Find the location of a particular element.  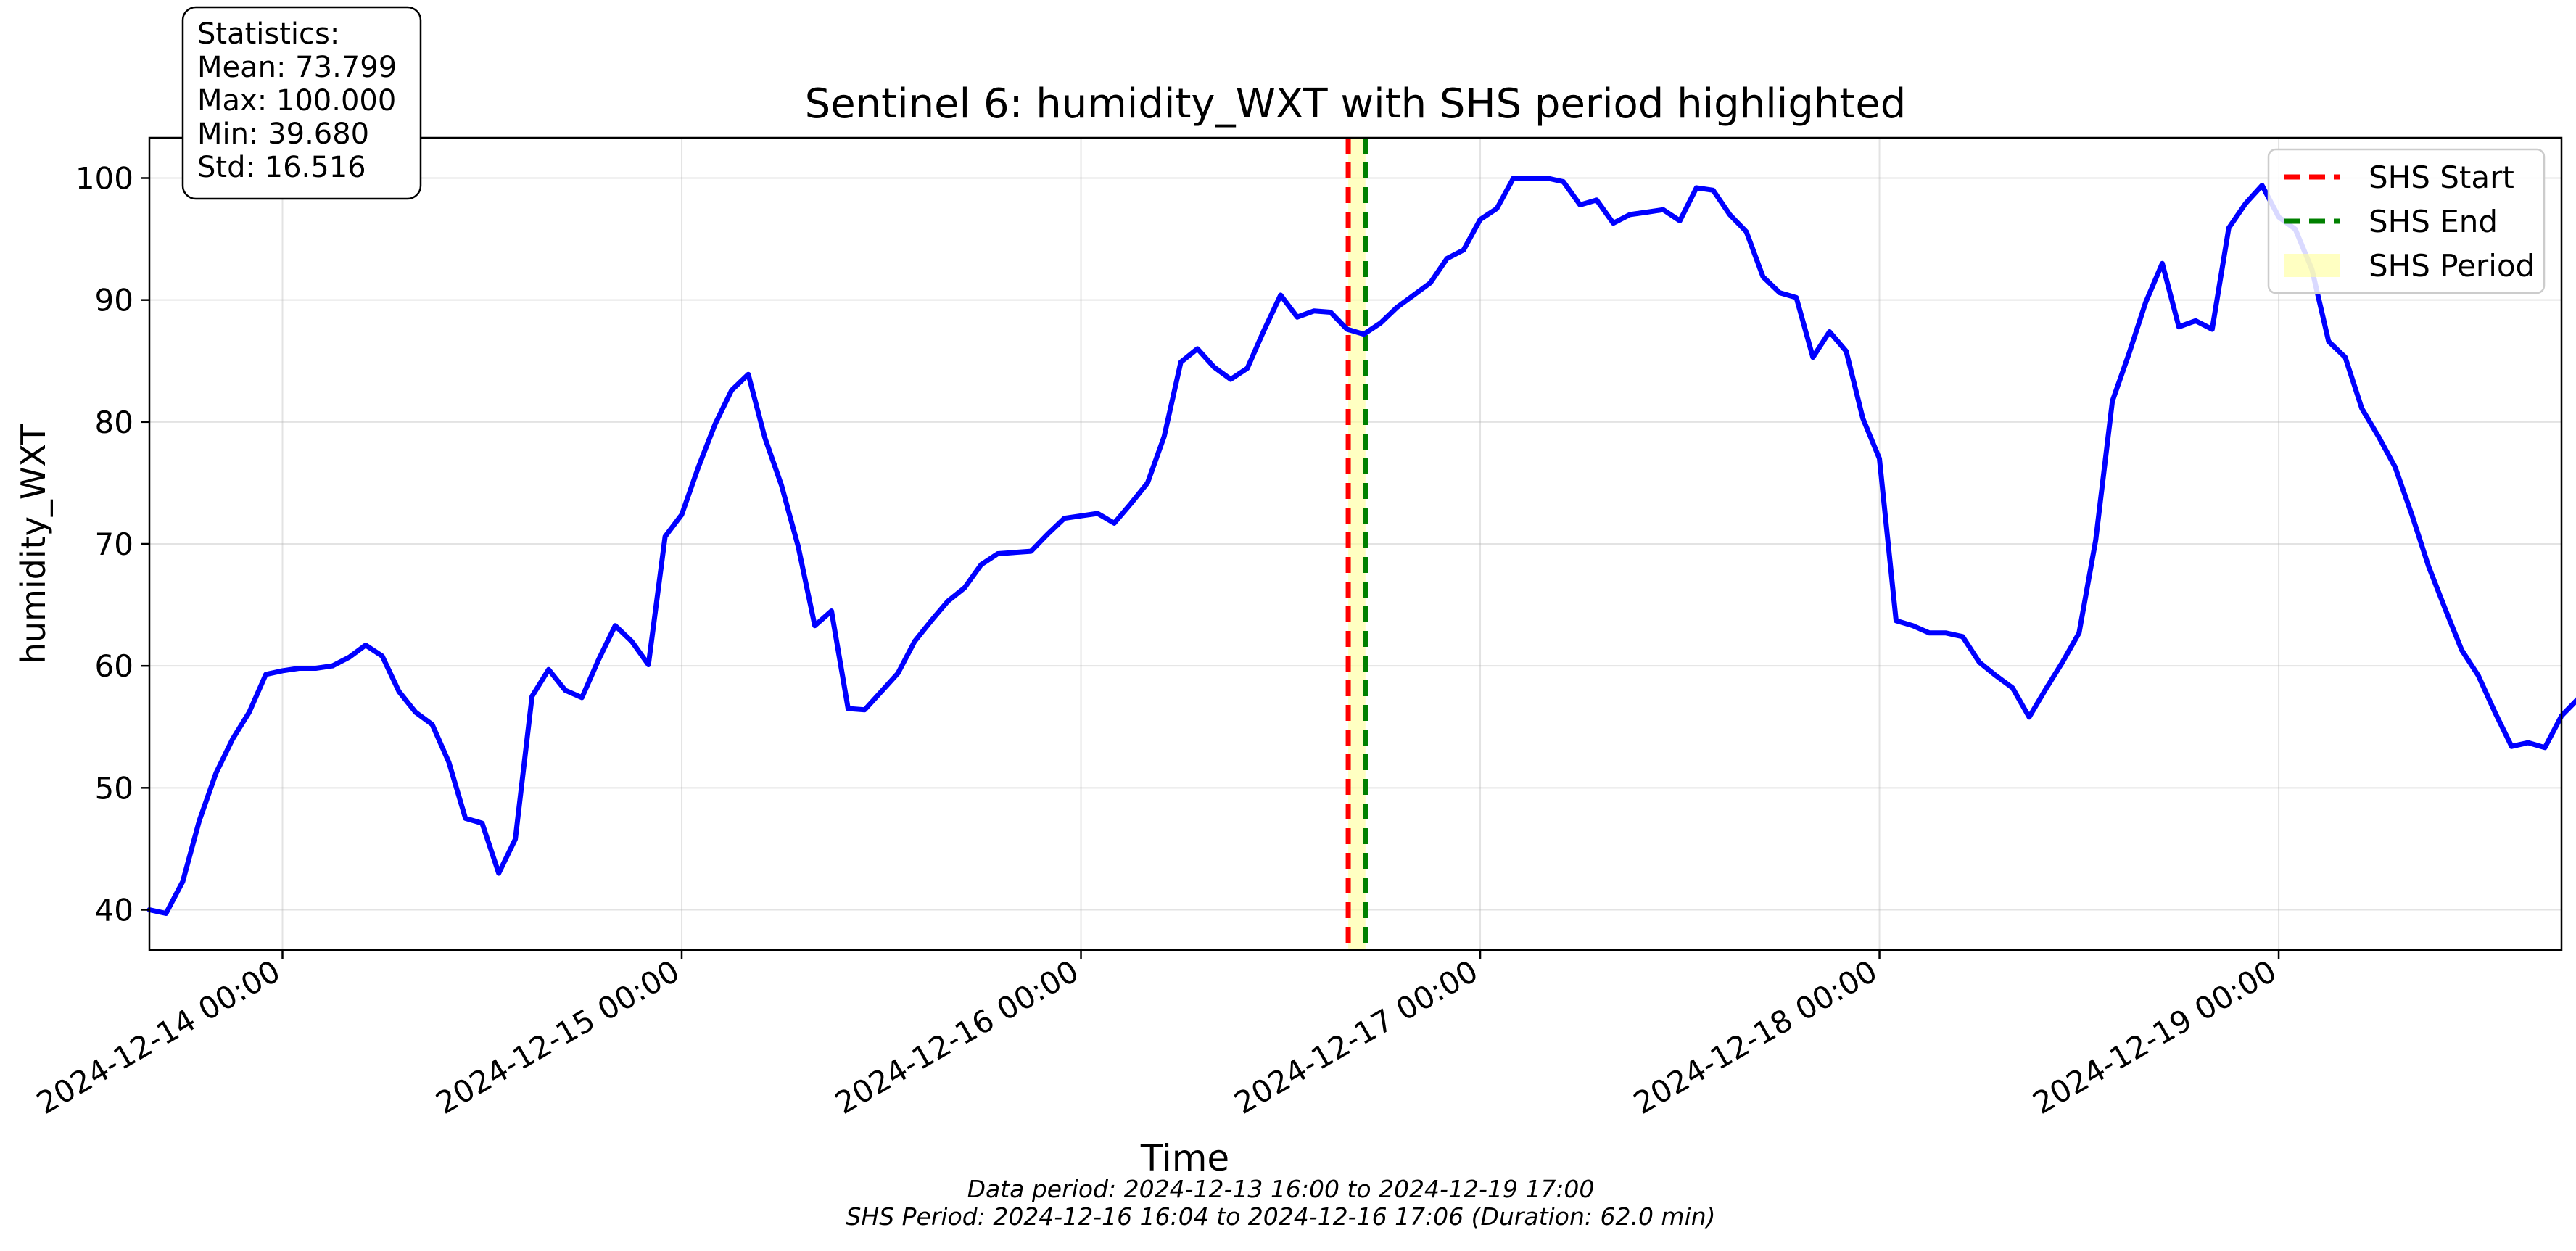

statistics-frame is located at coordinates (301, 103).